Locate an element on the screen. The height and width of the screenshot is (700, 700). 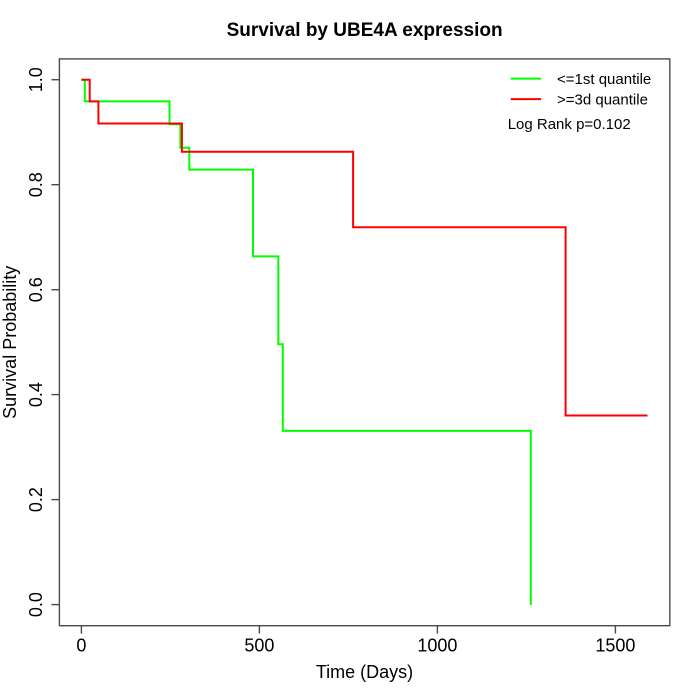
svg-text: 0.8 is located at coordinates (36, 184).